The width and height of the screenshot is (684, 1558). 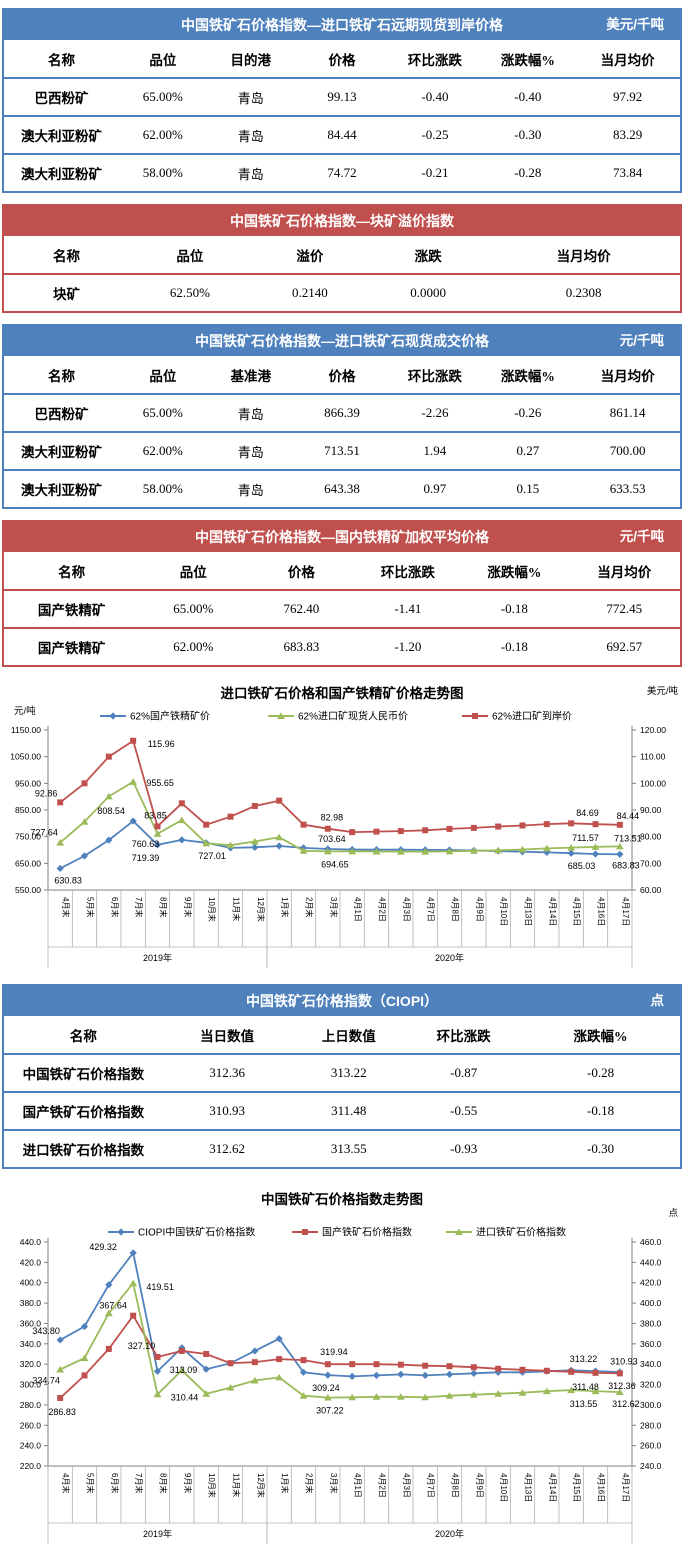 I want to click on table-title: 中国铁矿石价格指数—进口铁矿石现货成交价格, so click(x=342, y=341).